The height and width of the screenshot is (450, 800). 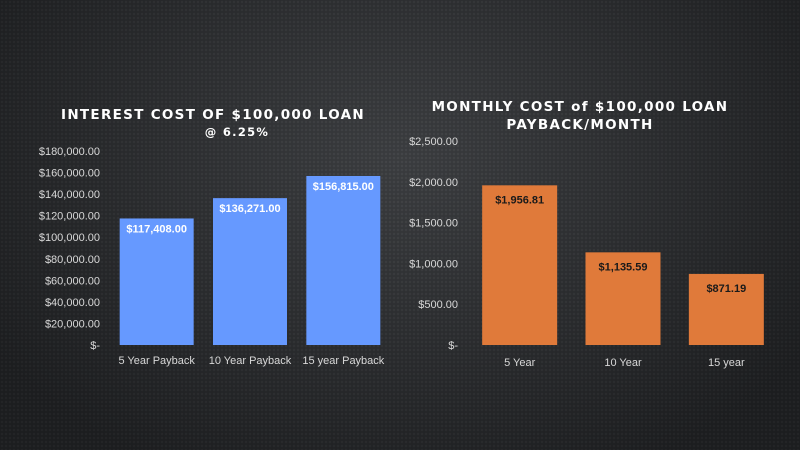 I want to click on x-tick-label: 10 Year Payback, so click(x=250, y=361).